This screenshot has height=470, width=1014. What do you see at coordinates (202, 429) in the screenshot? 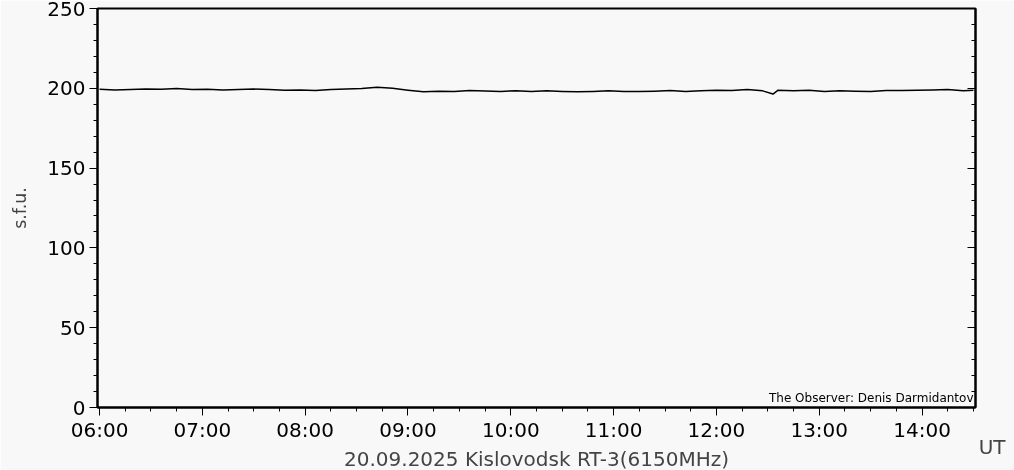
I see `x-tick-label: 07:00` at bounding box center [202, 429].